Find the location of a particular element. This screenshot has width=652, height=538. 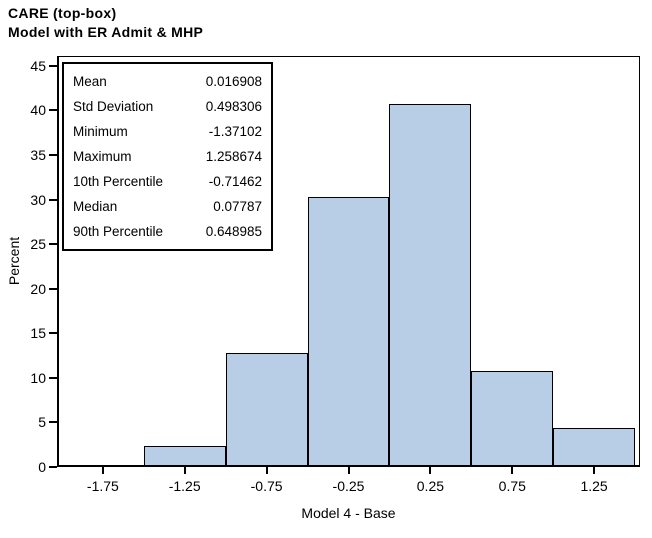

stats-label: Median is located at coordinates (95, 206).